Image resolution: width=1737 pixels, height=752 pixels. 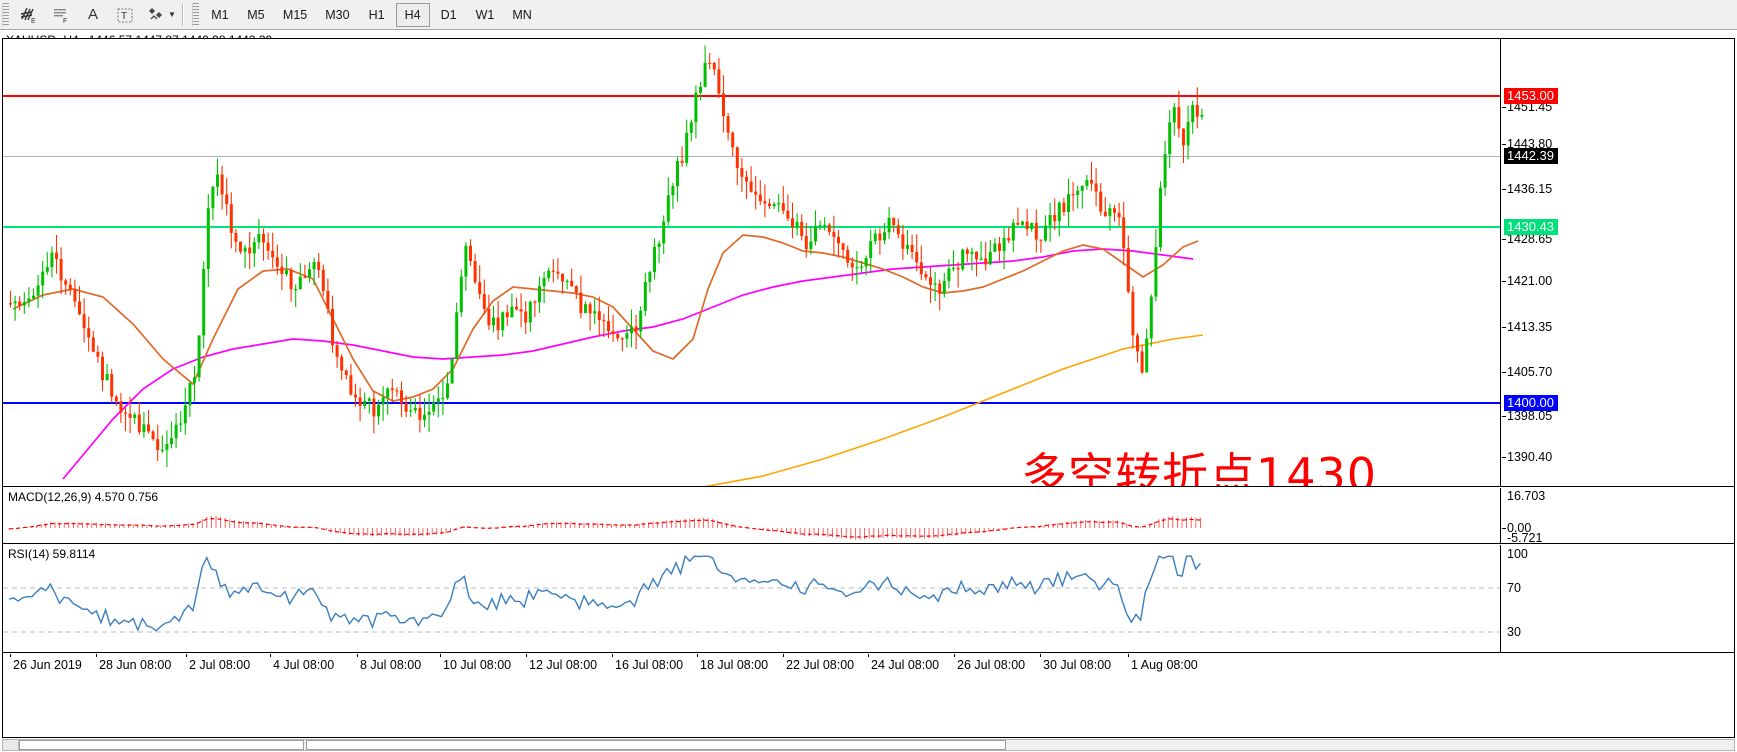 I want to click on pivot-price-tag: 1430.43, so click(x=1531, y=227).